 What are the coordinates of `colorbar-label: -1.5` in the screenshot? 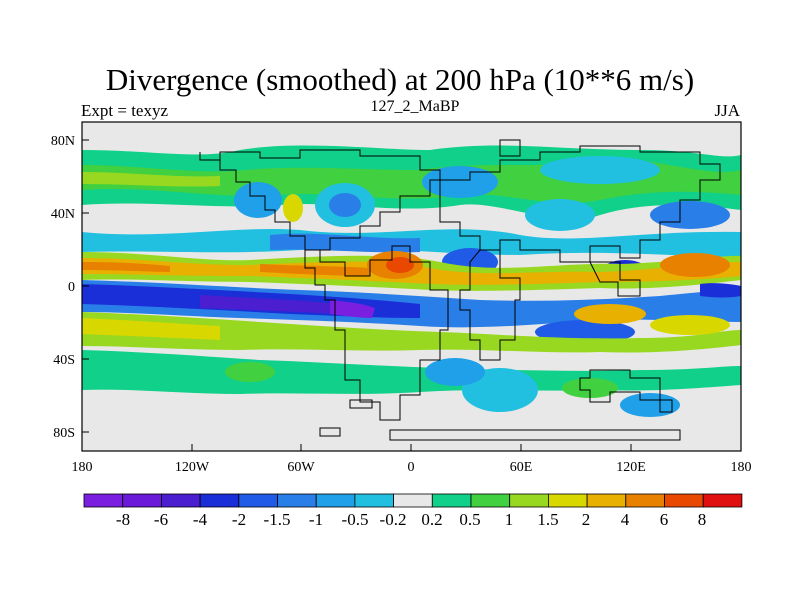 It's located at (277, 519).